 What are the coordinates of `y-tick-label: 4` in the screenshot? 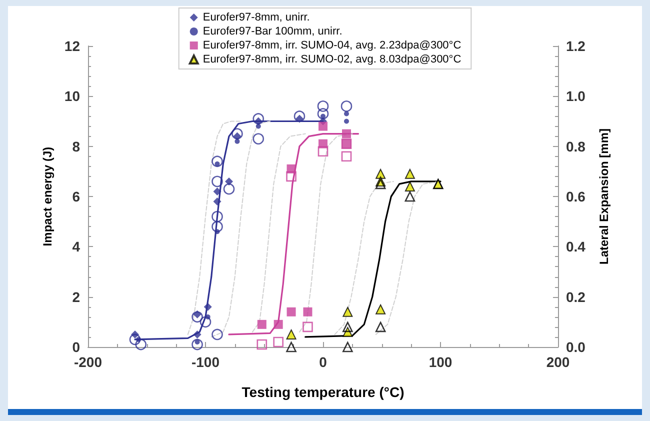 It's located at (76, 246).